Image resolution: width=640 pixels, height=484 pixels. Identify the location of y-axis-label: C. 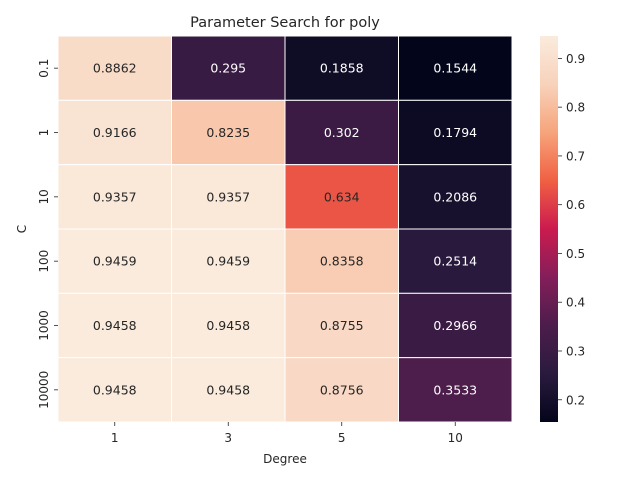
(22, 229).